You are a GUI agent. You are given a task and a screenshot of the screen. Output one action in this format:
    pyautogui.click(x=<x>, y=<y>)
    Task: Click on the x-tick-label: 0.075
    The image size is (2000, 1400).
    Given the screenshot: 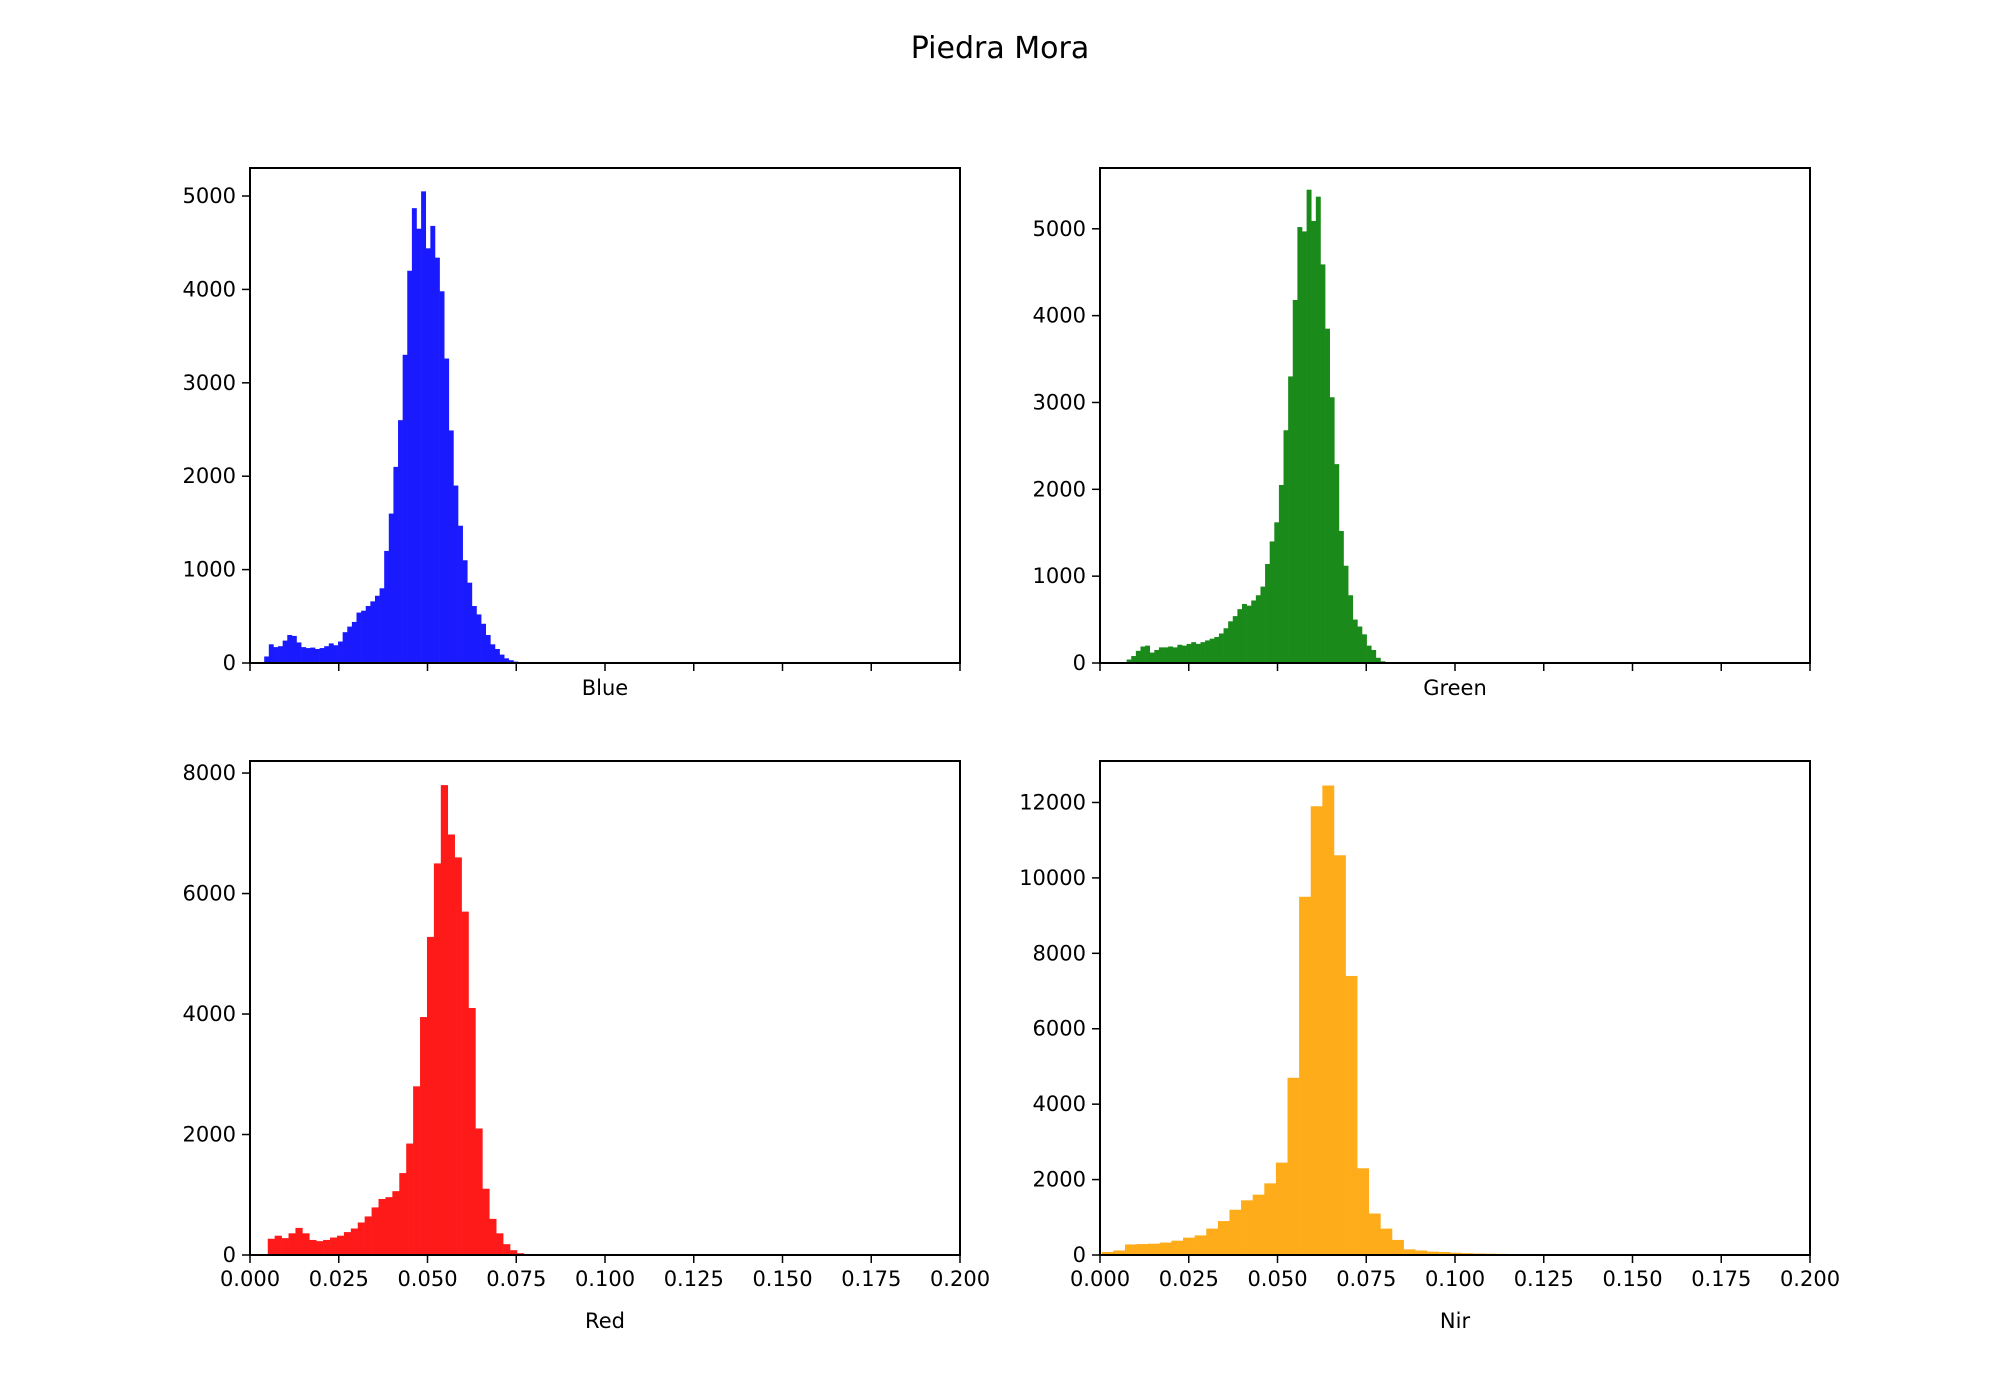 What is the action you would take?
    pyautogui.click(x=516, y=1279)
    